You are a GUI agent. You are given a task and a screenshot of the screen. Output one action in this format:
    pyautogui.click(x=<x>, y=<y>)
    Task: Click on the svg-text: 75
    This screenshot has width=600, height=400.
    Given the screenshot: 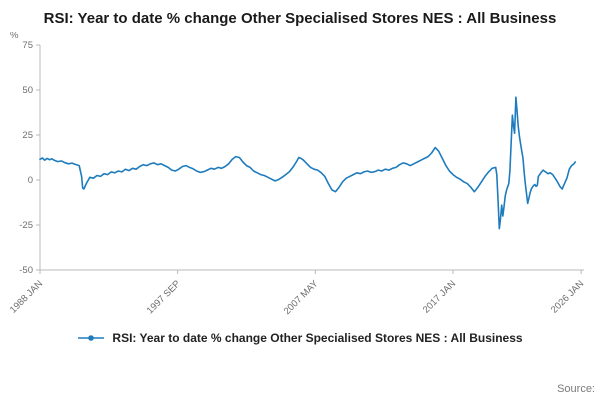 What is the action you would take?
    pyautogui.click(x=27, y=45)
    